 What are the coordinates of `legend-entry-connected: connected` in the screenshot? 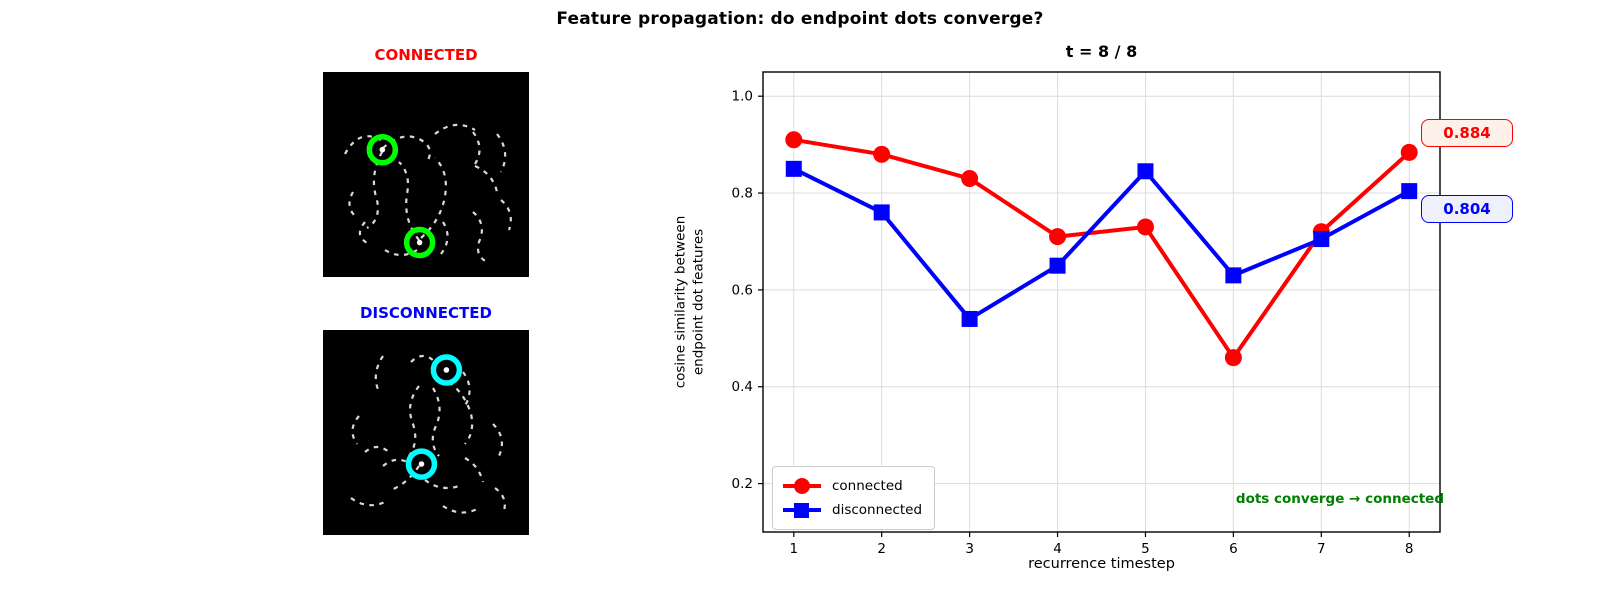 It's located at (852, 486).